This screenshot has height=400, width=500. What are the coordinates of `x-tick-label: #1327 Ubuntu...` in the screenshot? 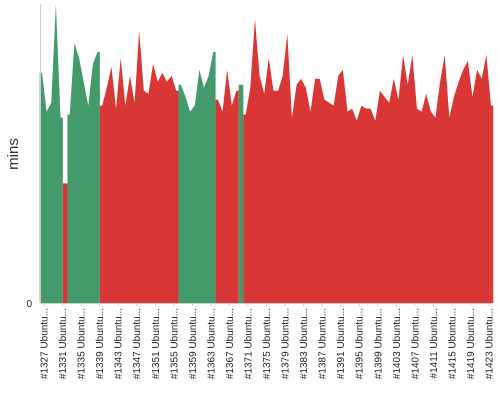 It's located at (45, 343).